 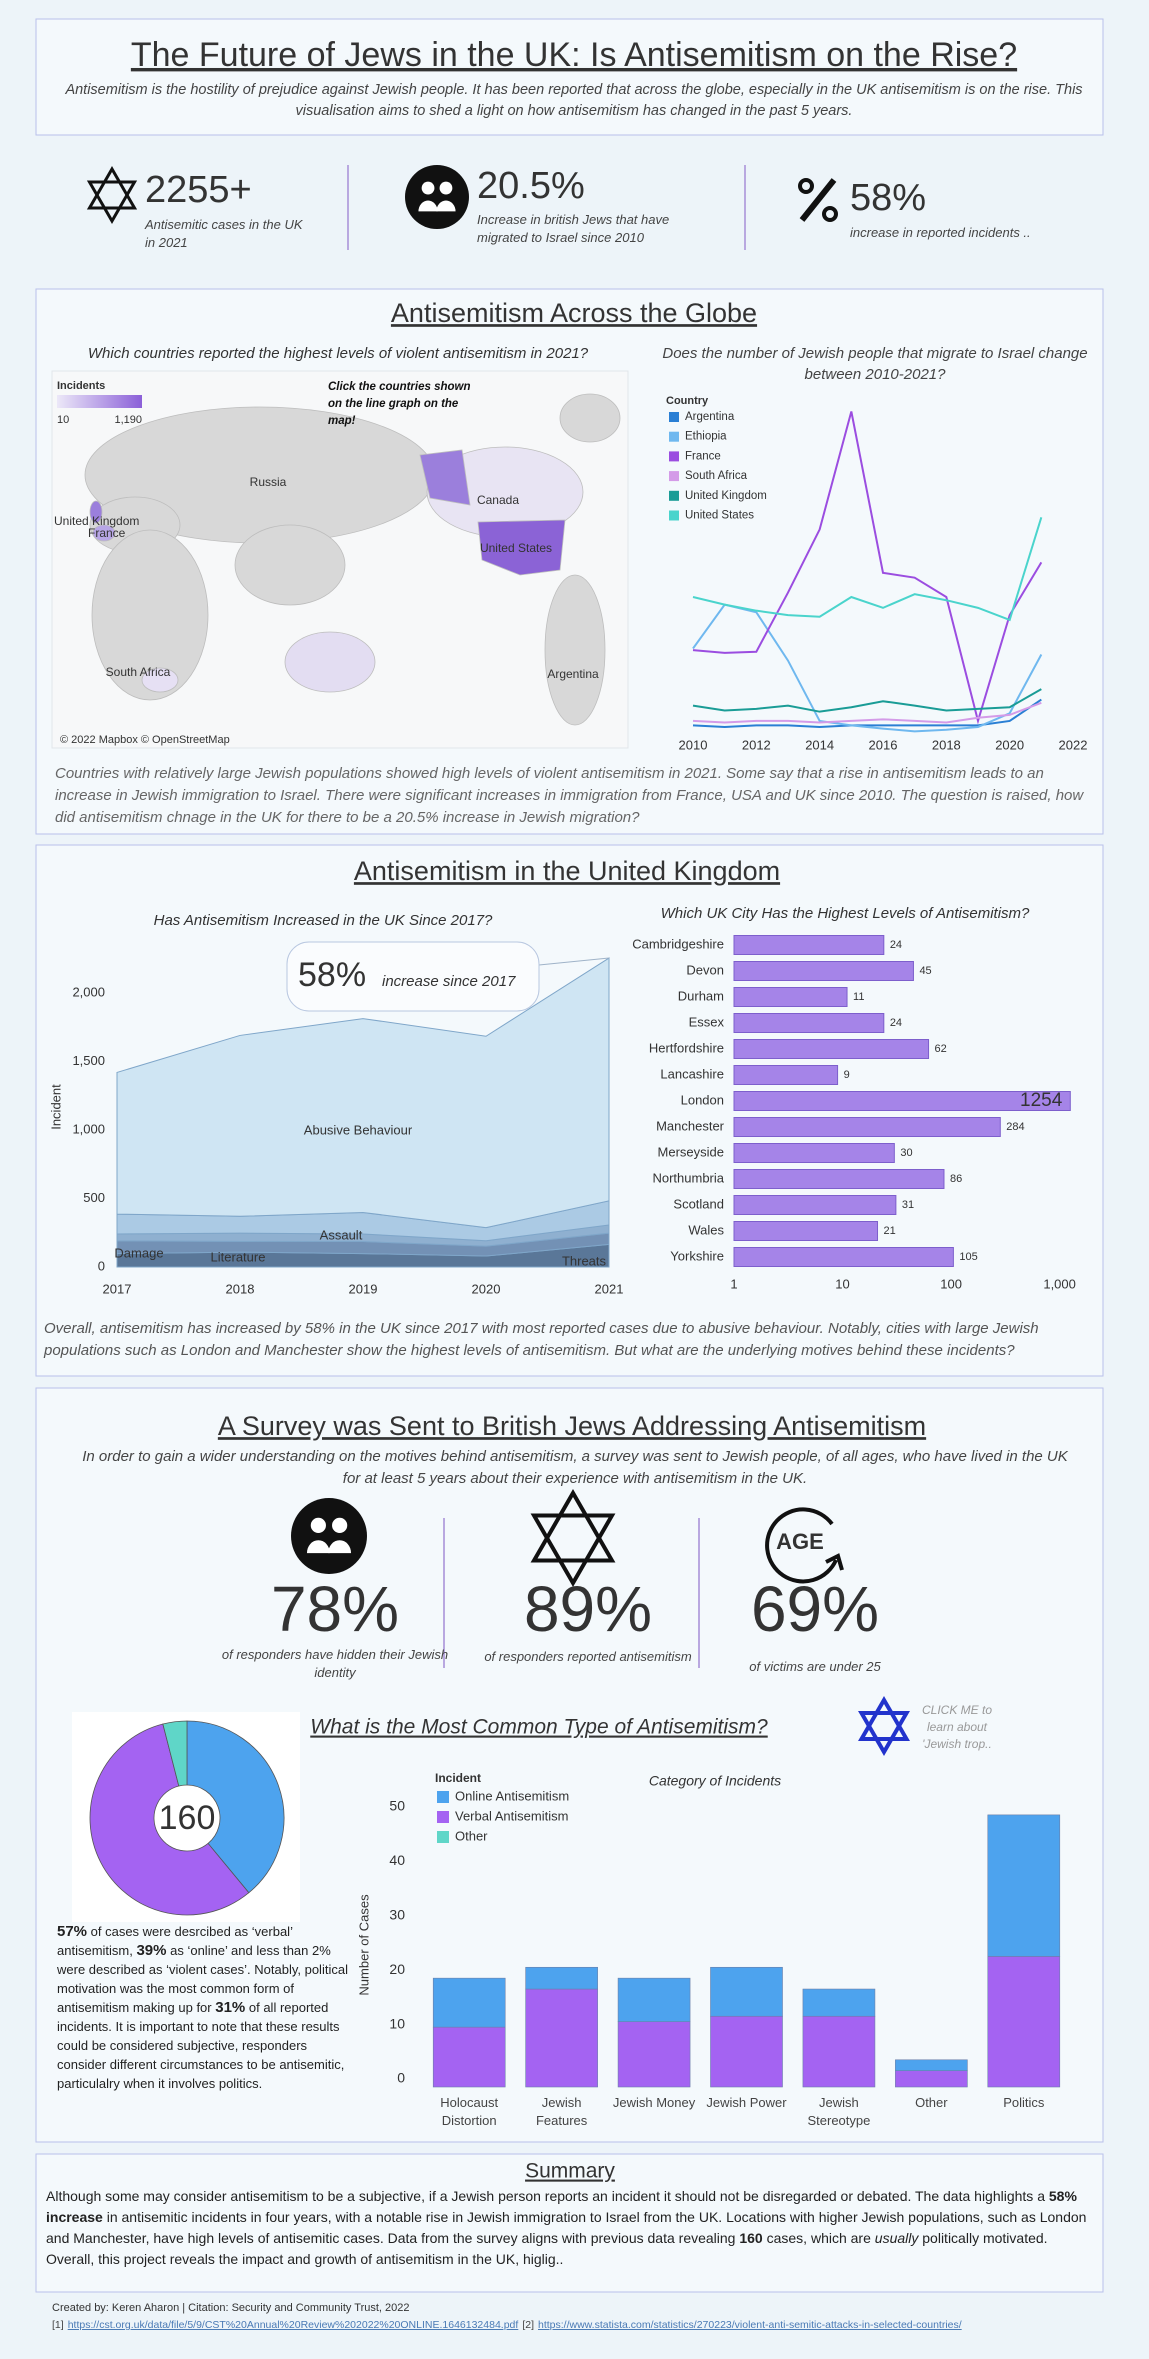 What do you see at coordinates (224, 233) in the screenshot?
I see `kpi-text: Antisemitic cases in the UK in 2021` at bounding box center [224, 233].